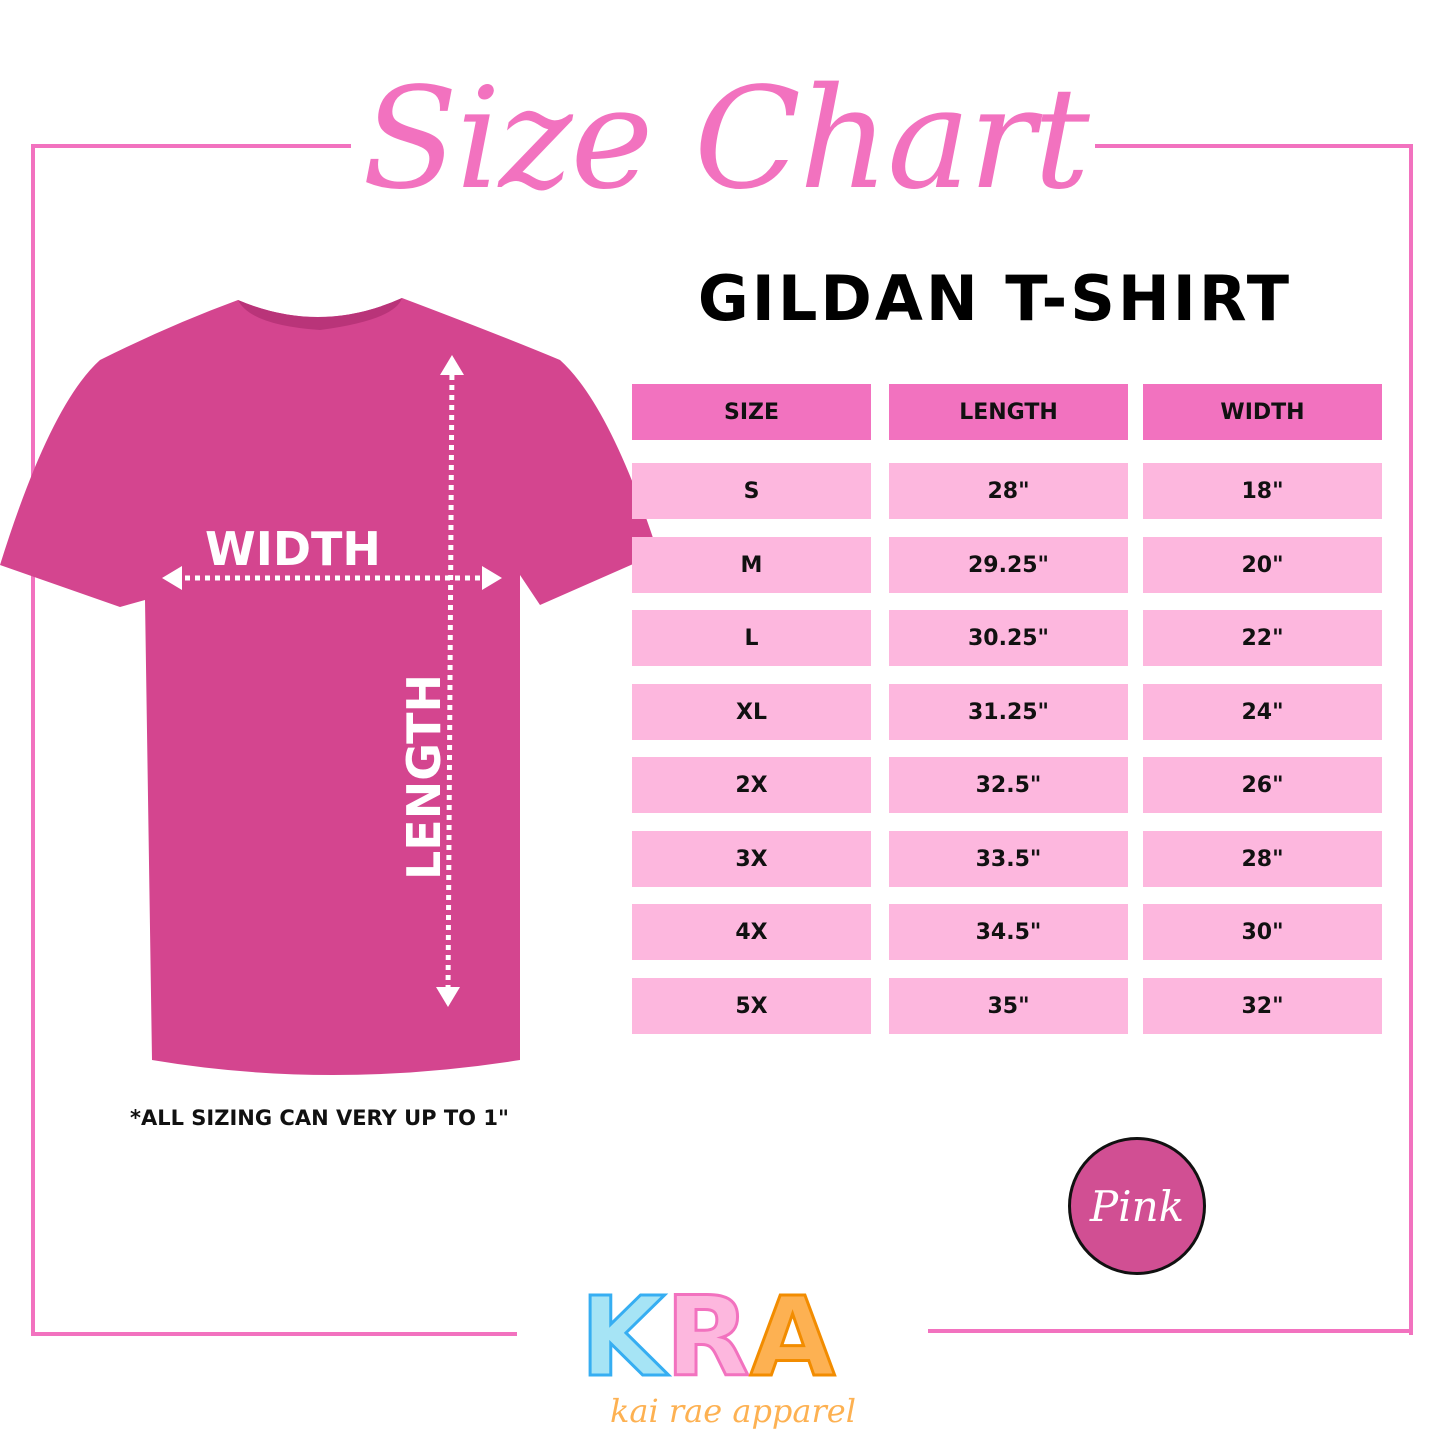  Describe the element at coordinates (1262, 1006) in the screenshot. I see `table-cell: 32"` at that location.